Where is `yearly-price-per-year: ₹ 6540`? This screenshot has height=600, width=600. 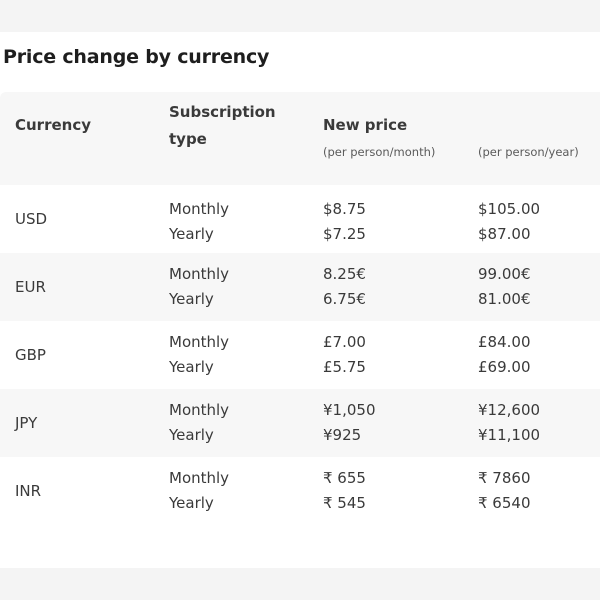
yearly-price-per-year: ₹ 6540 is located at coordinates (504, 503).